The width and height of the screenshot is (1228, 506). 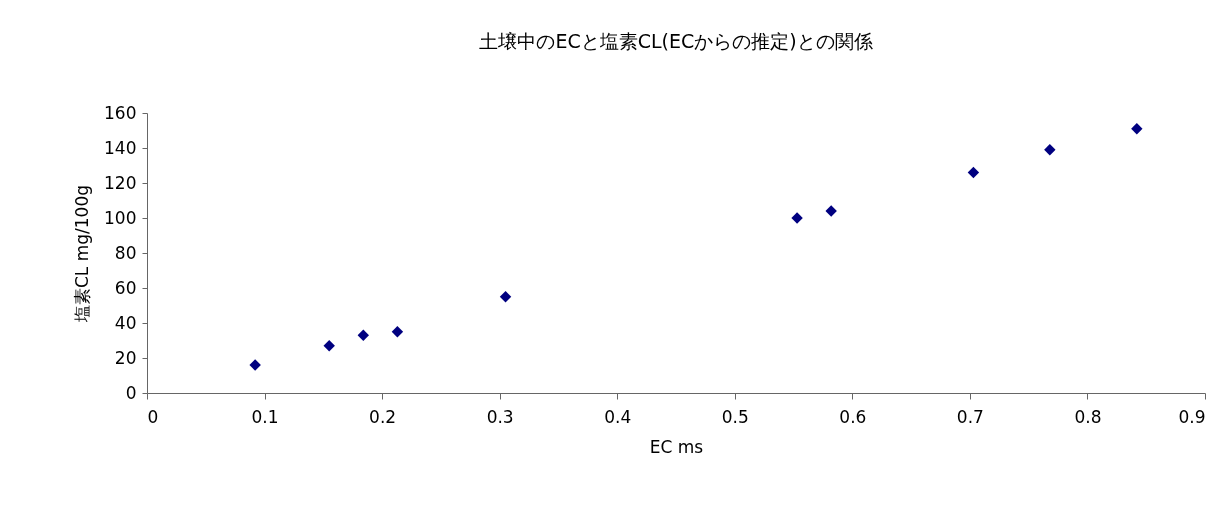 I want to click on y-tick-label: 80, so click(x=125, y=252).